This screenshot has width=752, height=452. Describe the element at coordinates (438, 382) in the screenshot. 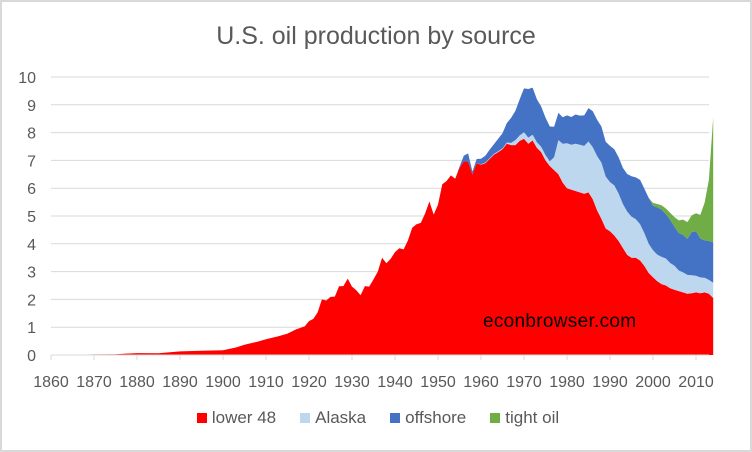

I see `svg-text: 1950` at that location.